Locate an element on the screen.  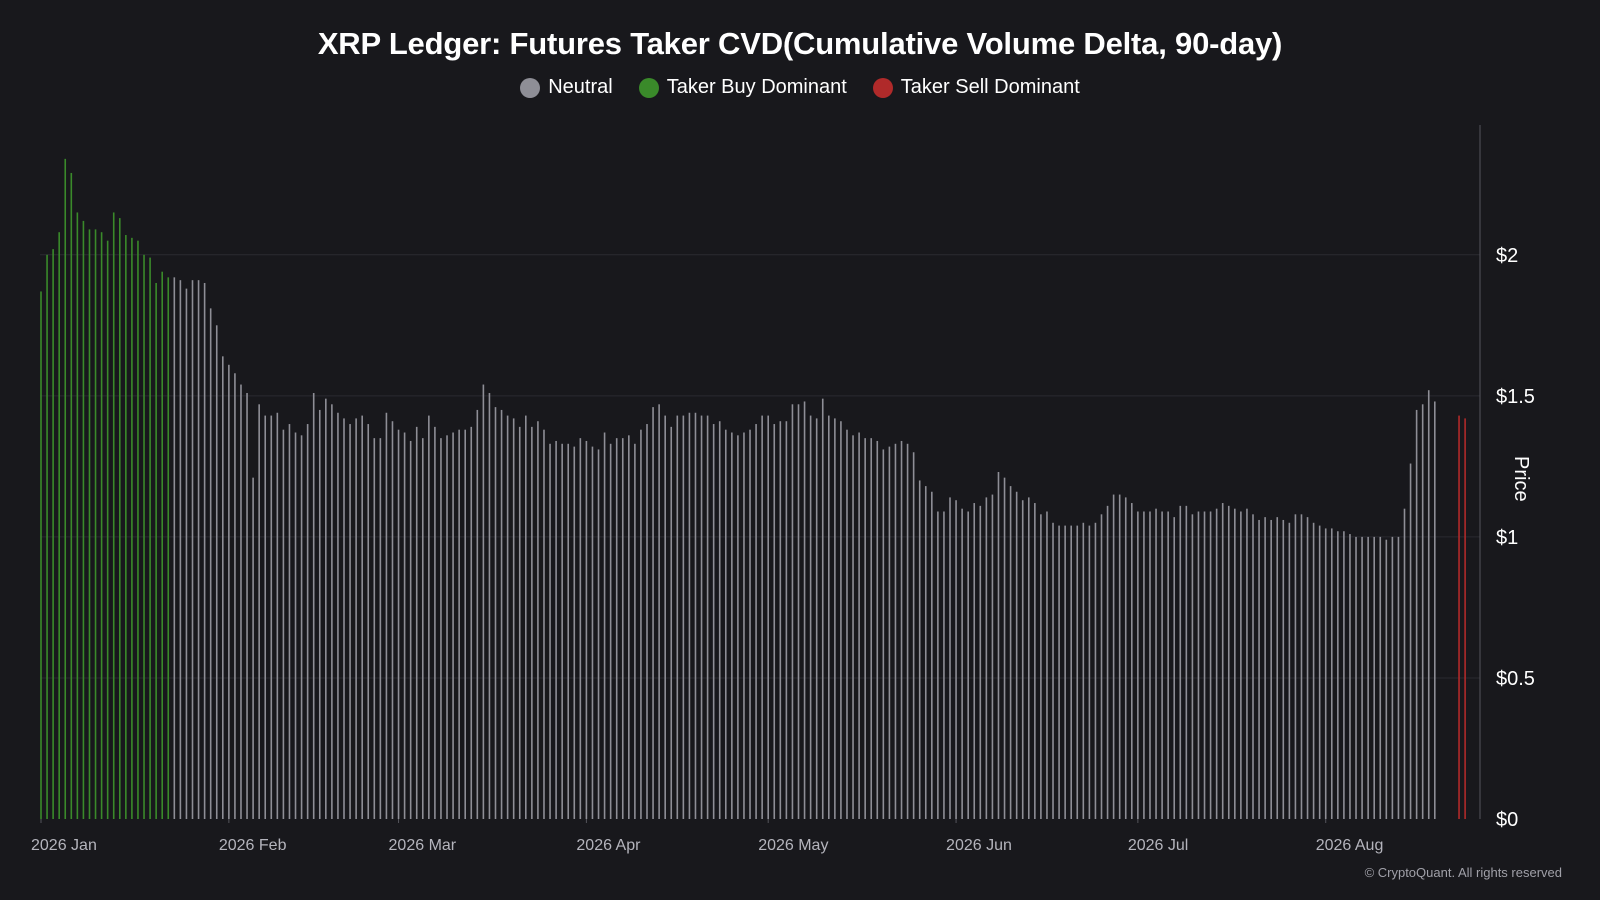
legend-item-neutral: Neutral is located at coordinates (566, 87).